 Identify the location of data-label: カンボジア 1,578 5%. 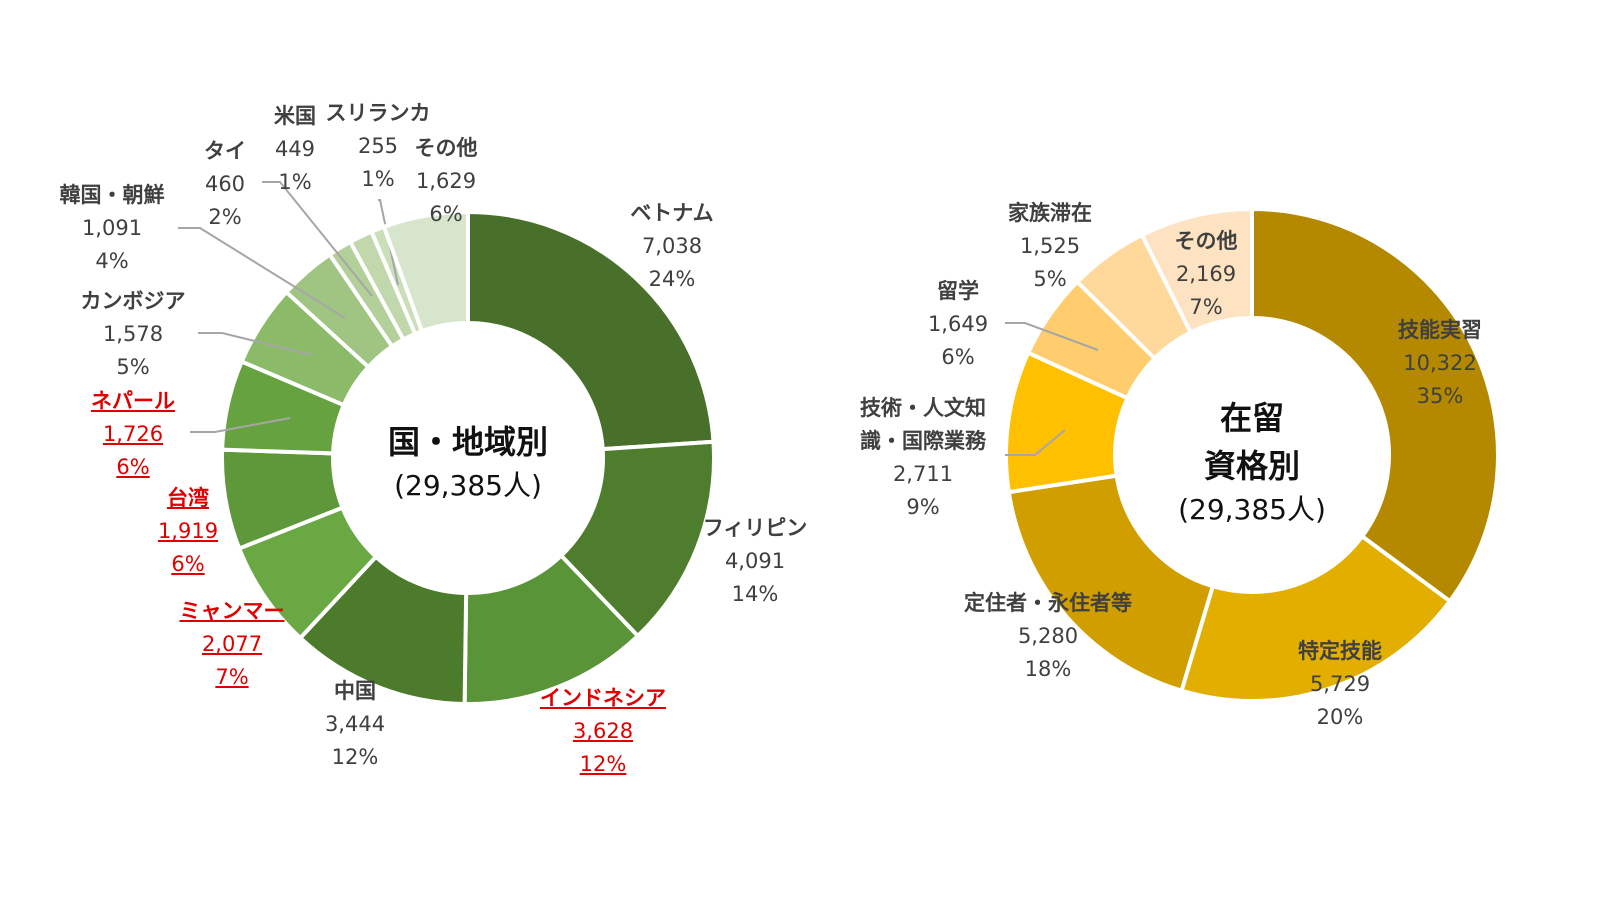
(133, 334).